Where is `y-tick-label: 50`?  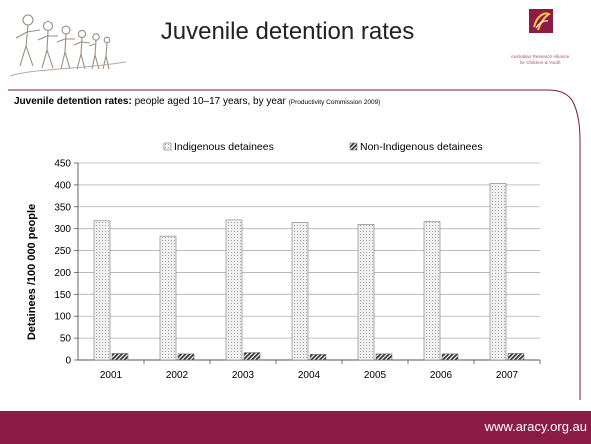
y-tick-label: 50 is located at coordinates (66, 339).